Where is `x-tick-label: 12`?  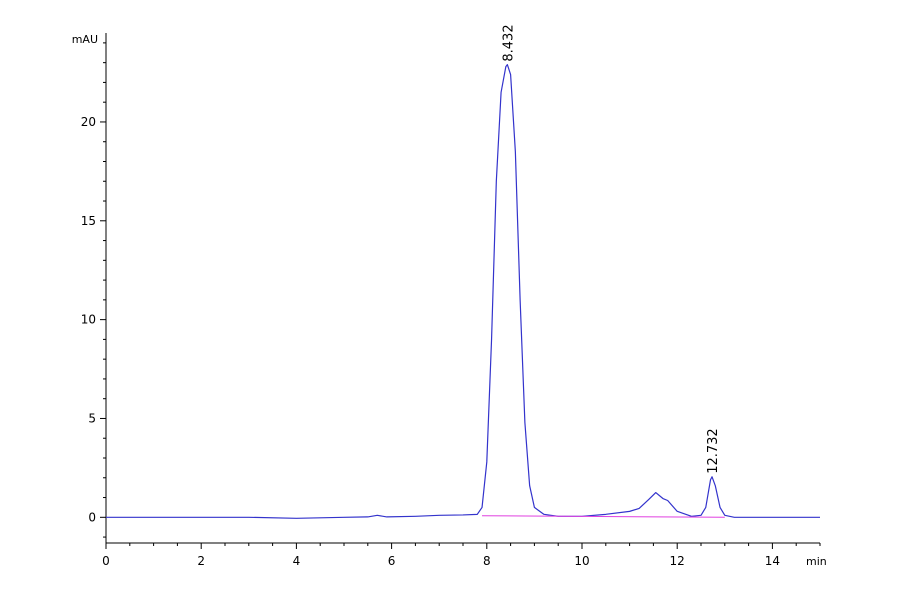 x-tick-label: 12 is located at coordinates (677, 561).